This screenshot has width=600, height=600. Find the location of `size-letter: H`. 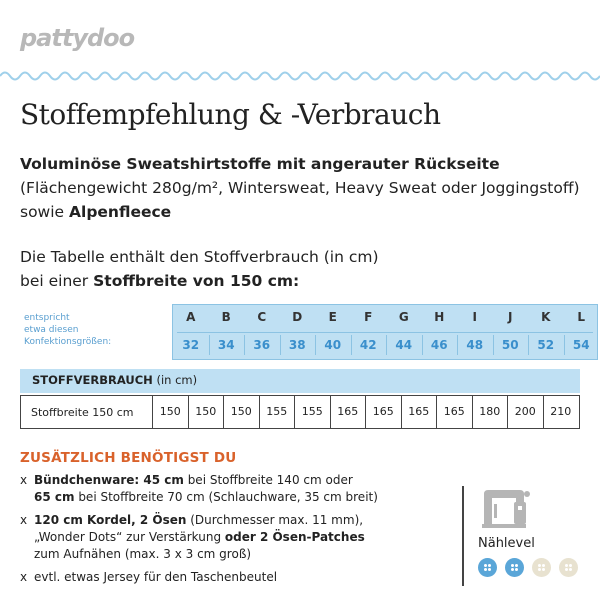

size-letter: H is located at coordinates (439, 317).